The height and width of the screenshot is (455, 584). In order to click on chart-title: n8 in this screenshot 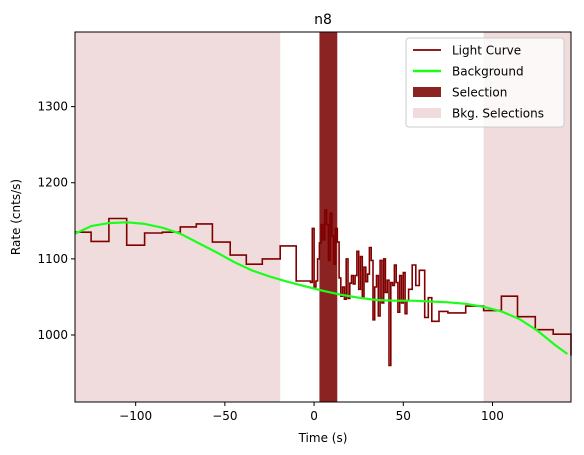, I will do `click(323, 20)`.